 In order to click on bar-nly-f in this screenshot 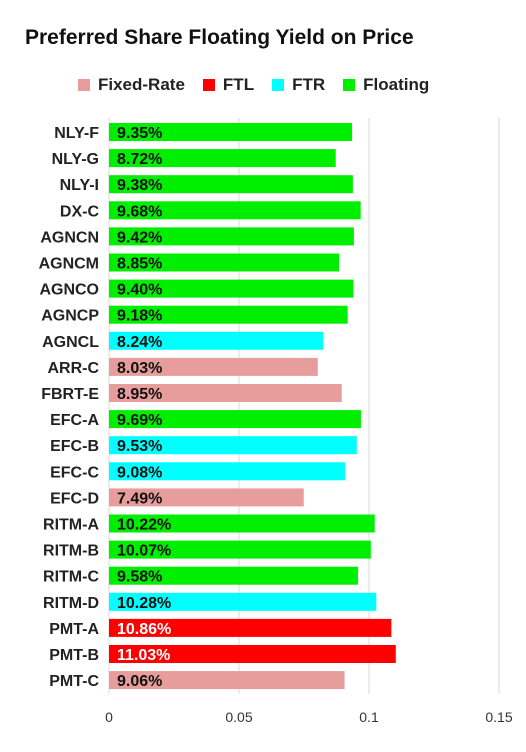, I will do `click(231, 132)`.